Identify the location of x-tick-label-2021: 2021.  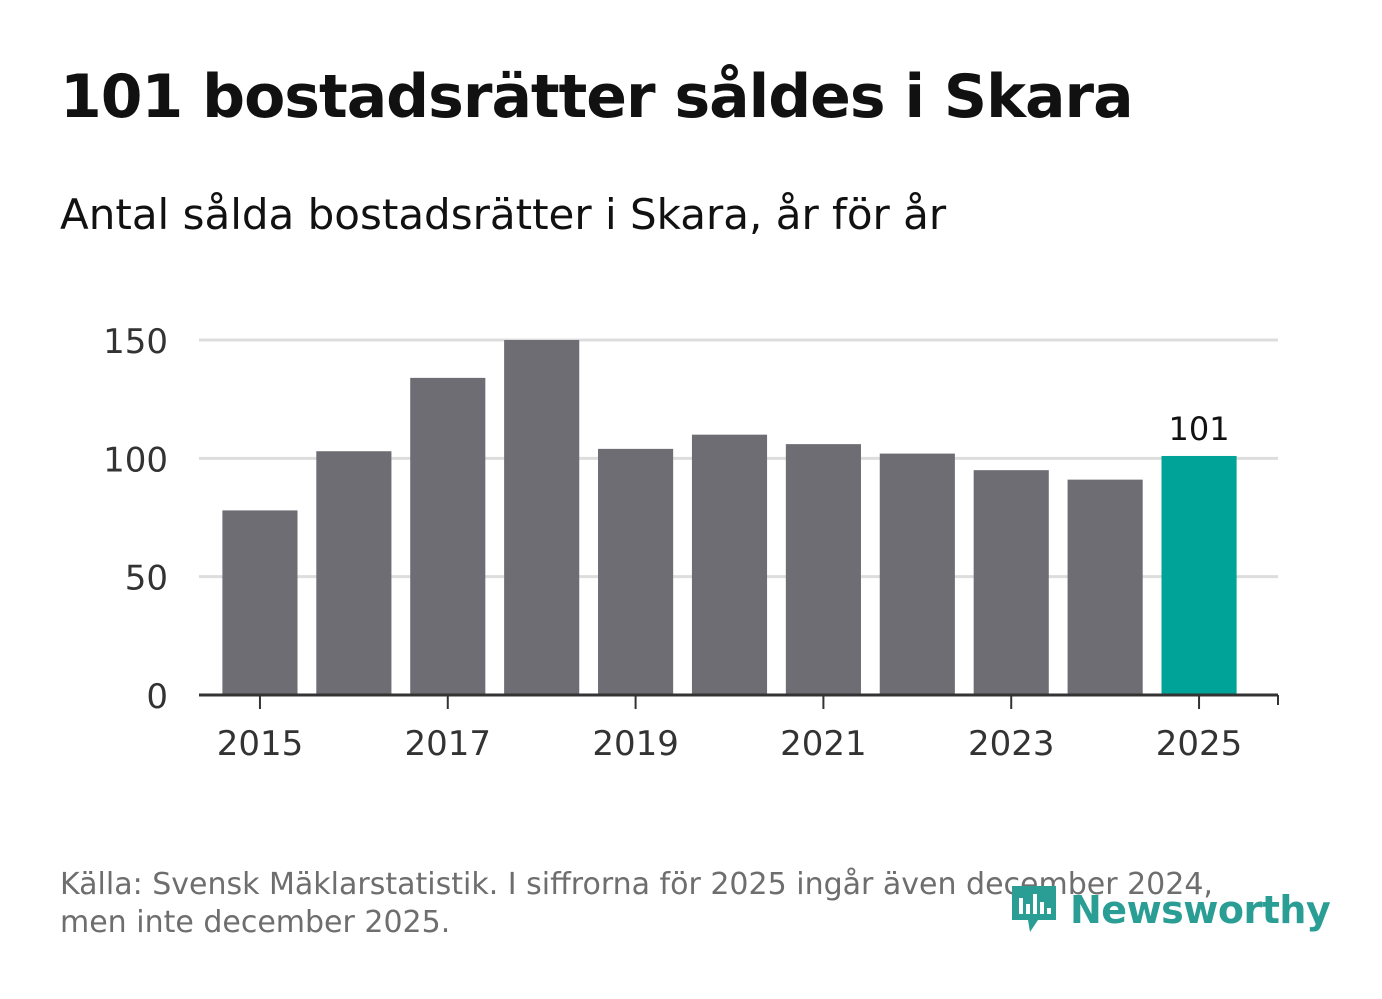
(823, 744).